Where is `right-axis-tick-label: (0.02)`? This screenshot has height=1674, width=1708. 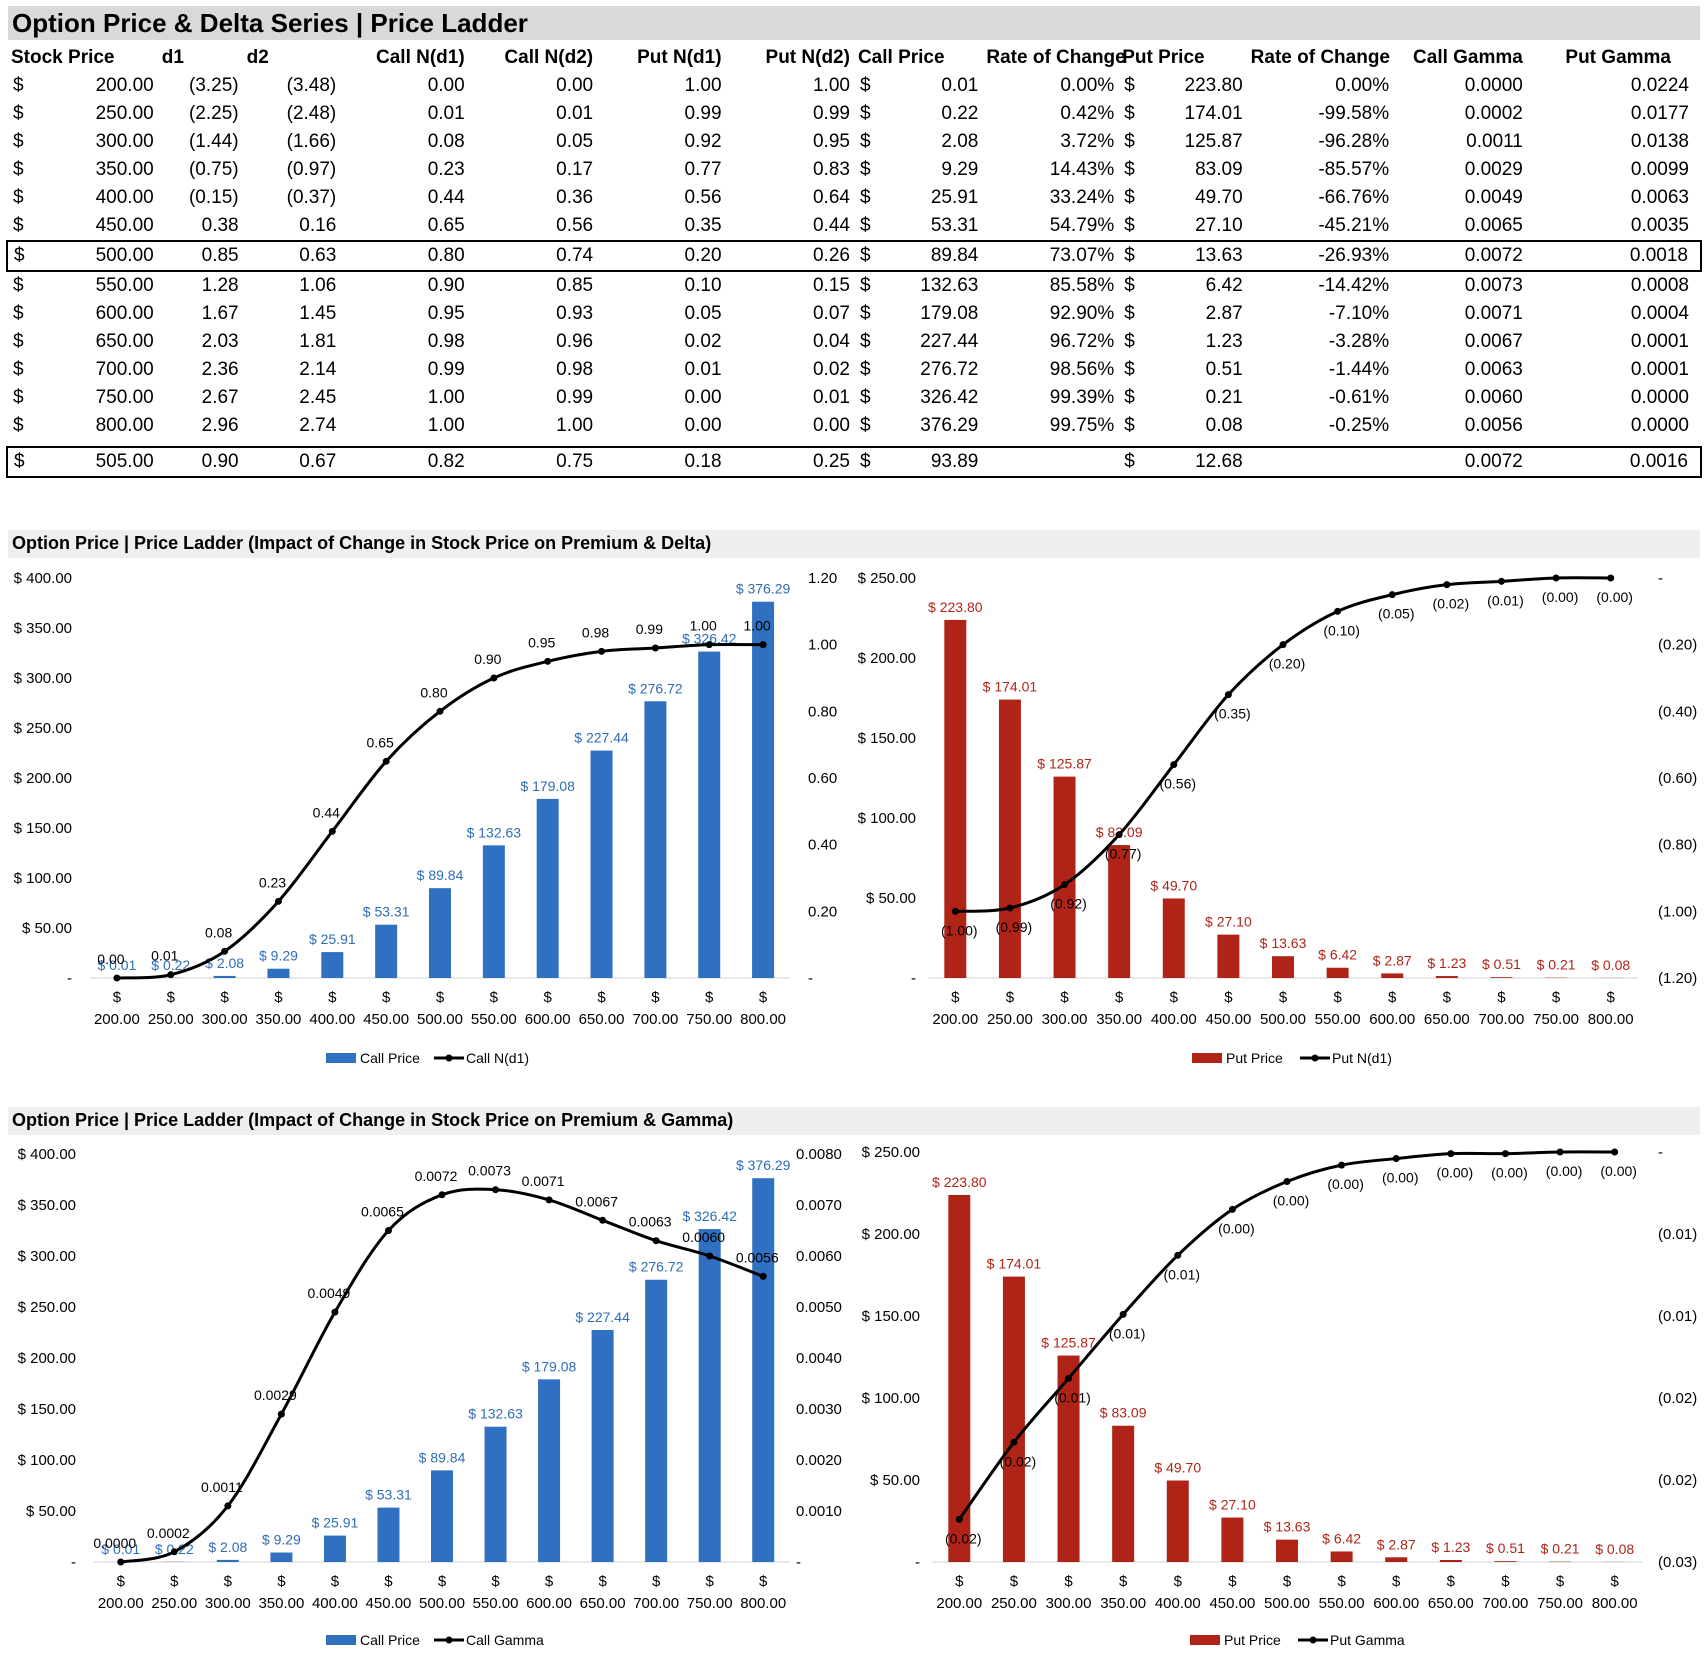
right-axis-tick-label: (0.02) is located at coordinates (1677, 1398).